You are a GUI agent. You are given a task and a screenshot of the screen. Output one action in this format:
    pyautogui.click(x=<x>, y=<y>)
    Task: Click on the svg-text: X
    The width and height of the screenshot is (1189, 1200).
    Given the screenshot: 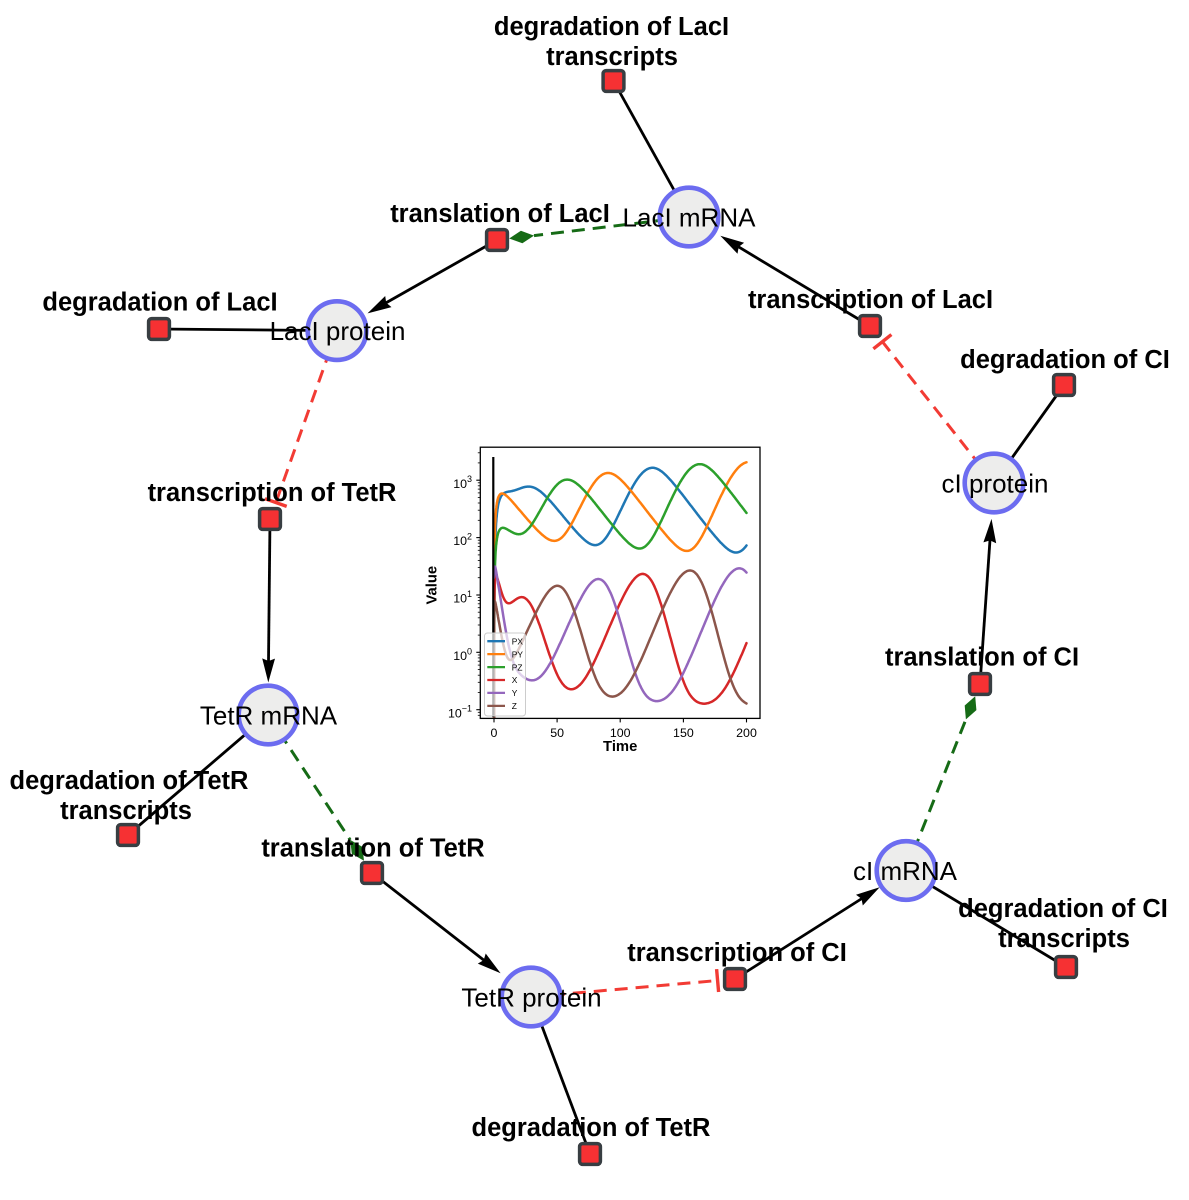 What is the action you would take?
    pyautogui.click(x=515, y=680)
    